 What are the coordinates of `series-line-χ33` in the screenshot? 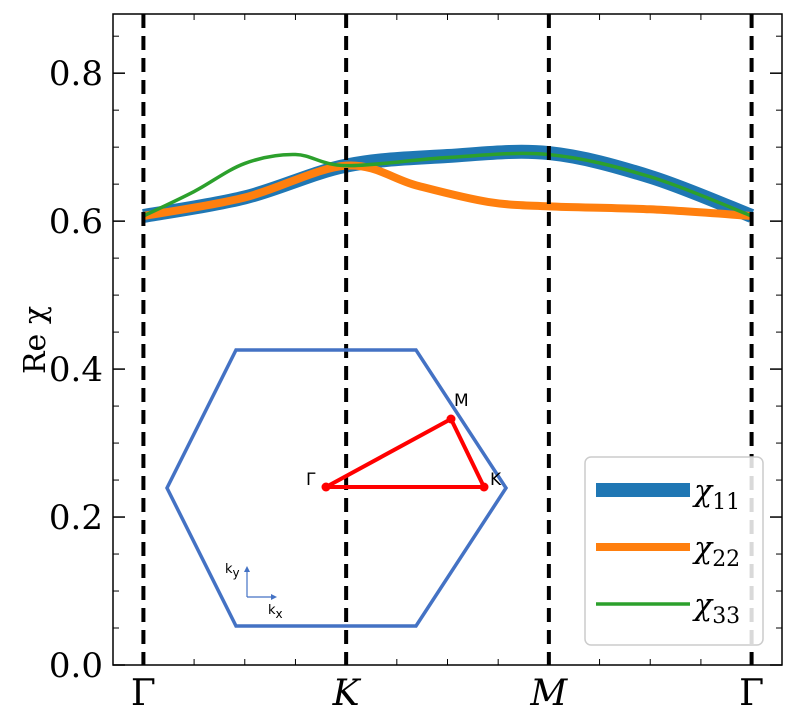 It's located at (447, 184).